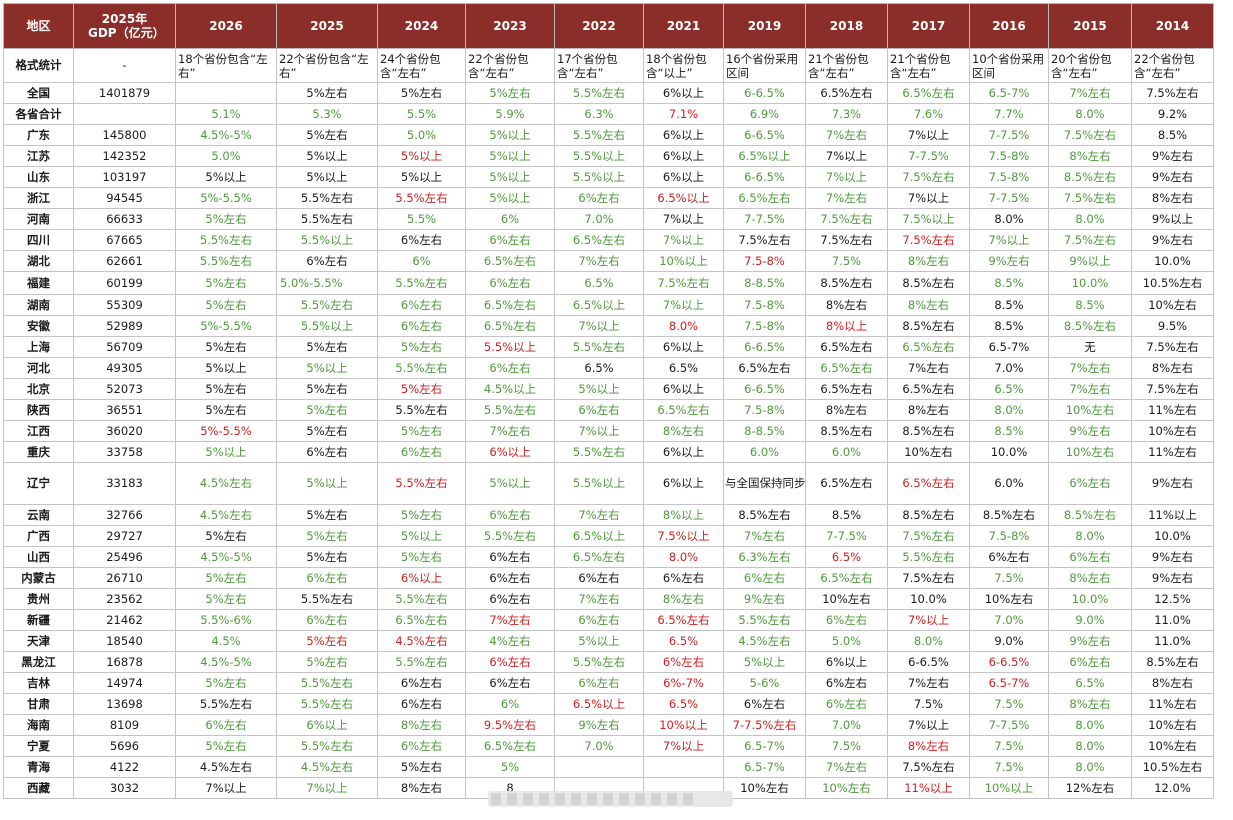  What do you see at coordinates (124, 156) in the screenshot?
I see `gdp-cell: 142352` at bounding box center [124, 156].